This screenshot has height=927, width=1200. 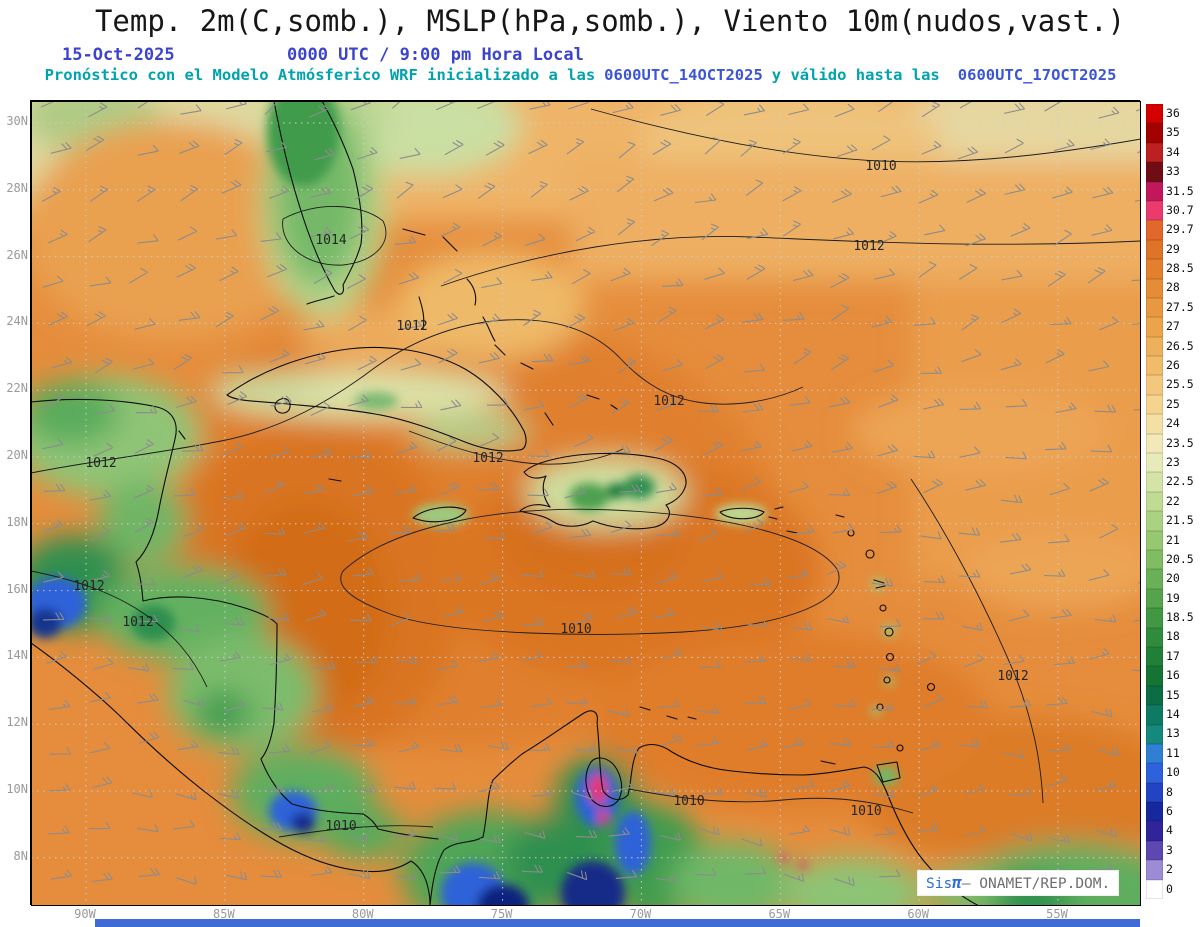 I want to click on coast-barbados, so click(x=931, y=687).